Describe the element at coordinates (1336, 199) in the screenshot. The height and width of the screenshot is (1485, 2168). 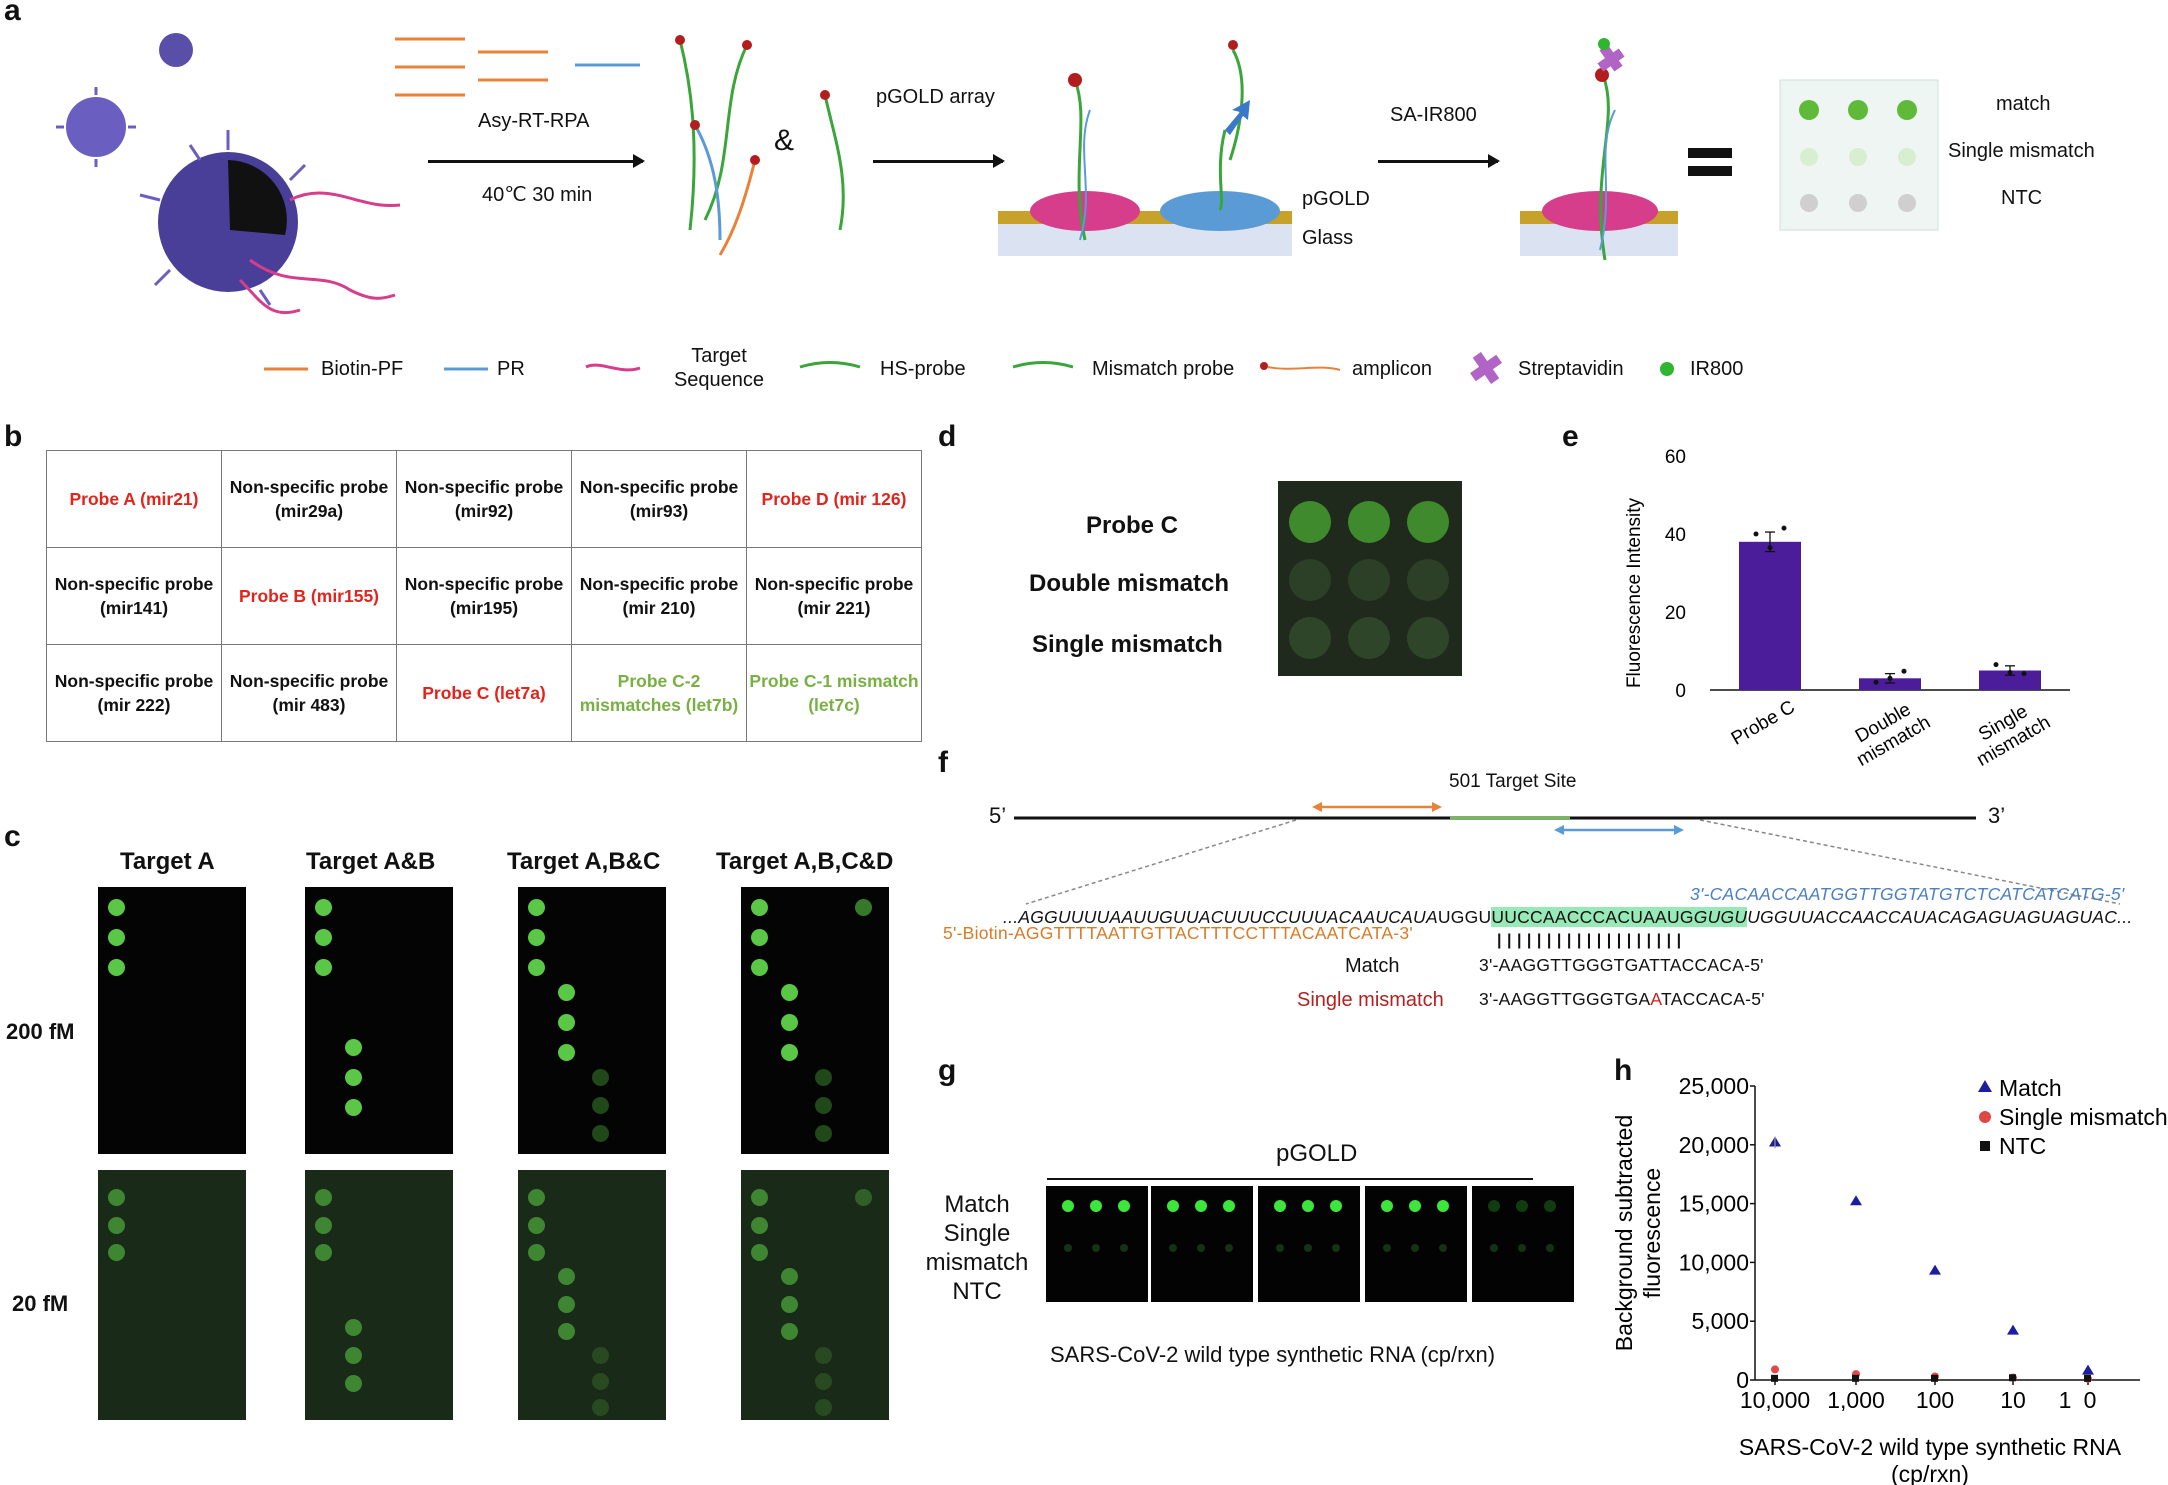
I see `pgold-label: pGOLD` at that location.